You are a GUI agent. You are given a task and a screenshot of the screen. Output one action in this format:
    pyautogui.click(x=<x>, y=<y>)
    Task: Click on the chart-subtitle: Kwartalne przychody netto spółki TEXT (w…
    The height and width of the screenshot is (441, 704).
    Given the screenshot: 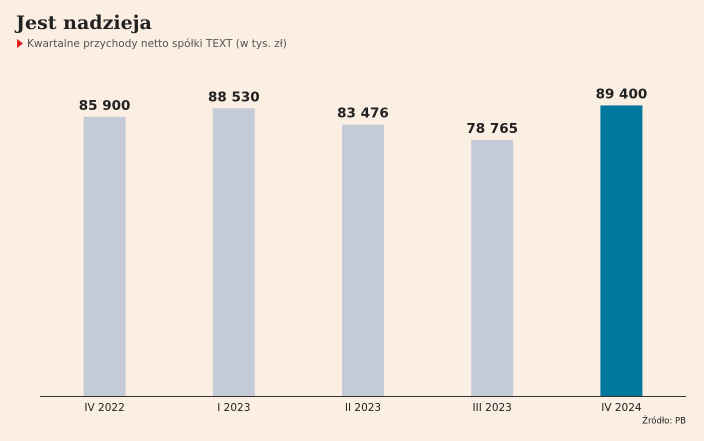 What is the action you would take?
    pyautogui.click(x=157, y=44)
    